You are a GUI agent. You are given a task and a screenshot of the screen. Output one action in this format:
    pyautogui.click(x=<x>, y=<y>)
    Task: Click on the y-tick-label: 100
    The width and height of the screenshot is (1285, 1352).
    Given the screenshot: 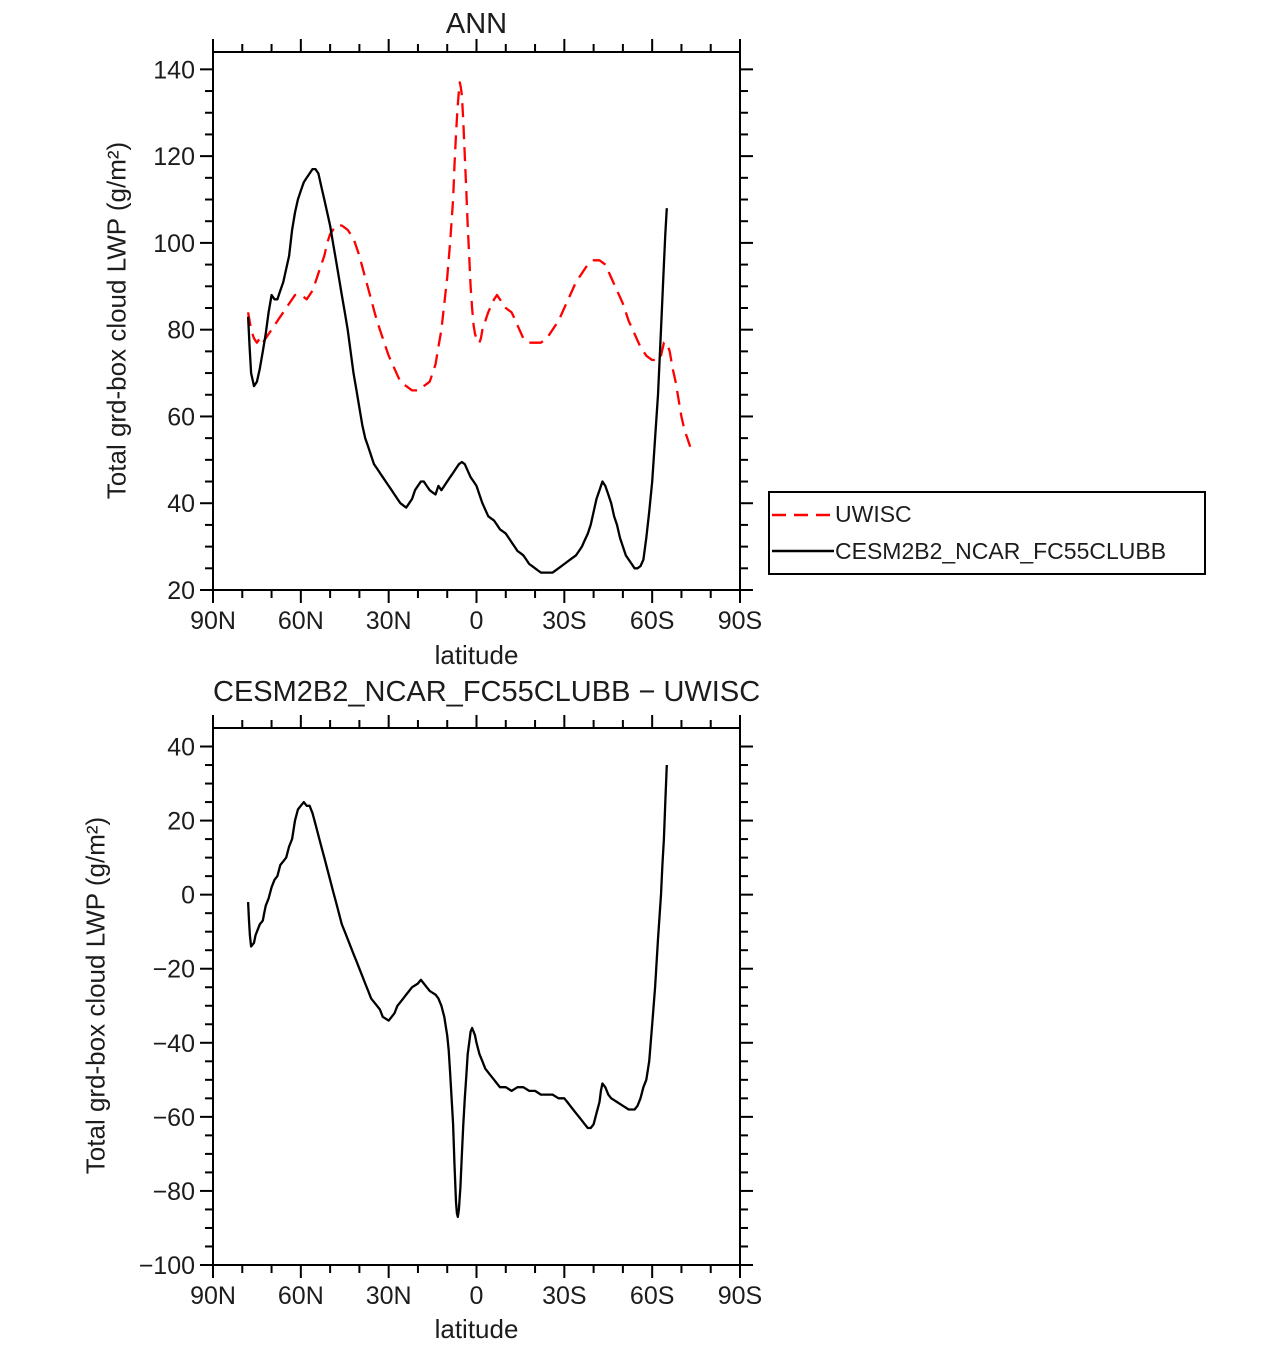 What is the action you would take?
    pyautogui.click(x=174, y=244)
    